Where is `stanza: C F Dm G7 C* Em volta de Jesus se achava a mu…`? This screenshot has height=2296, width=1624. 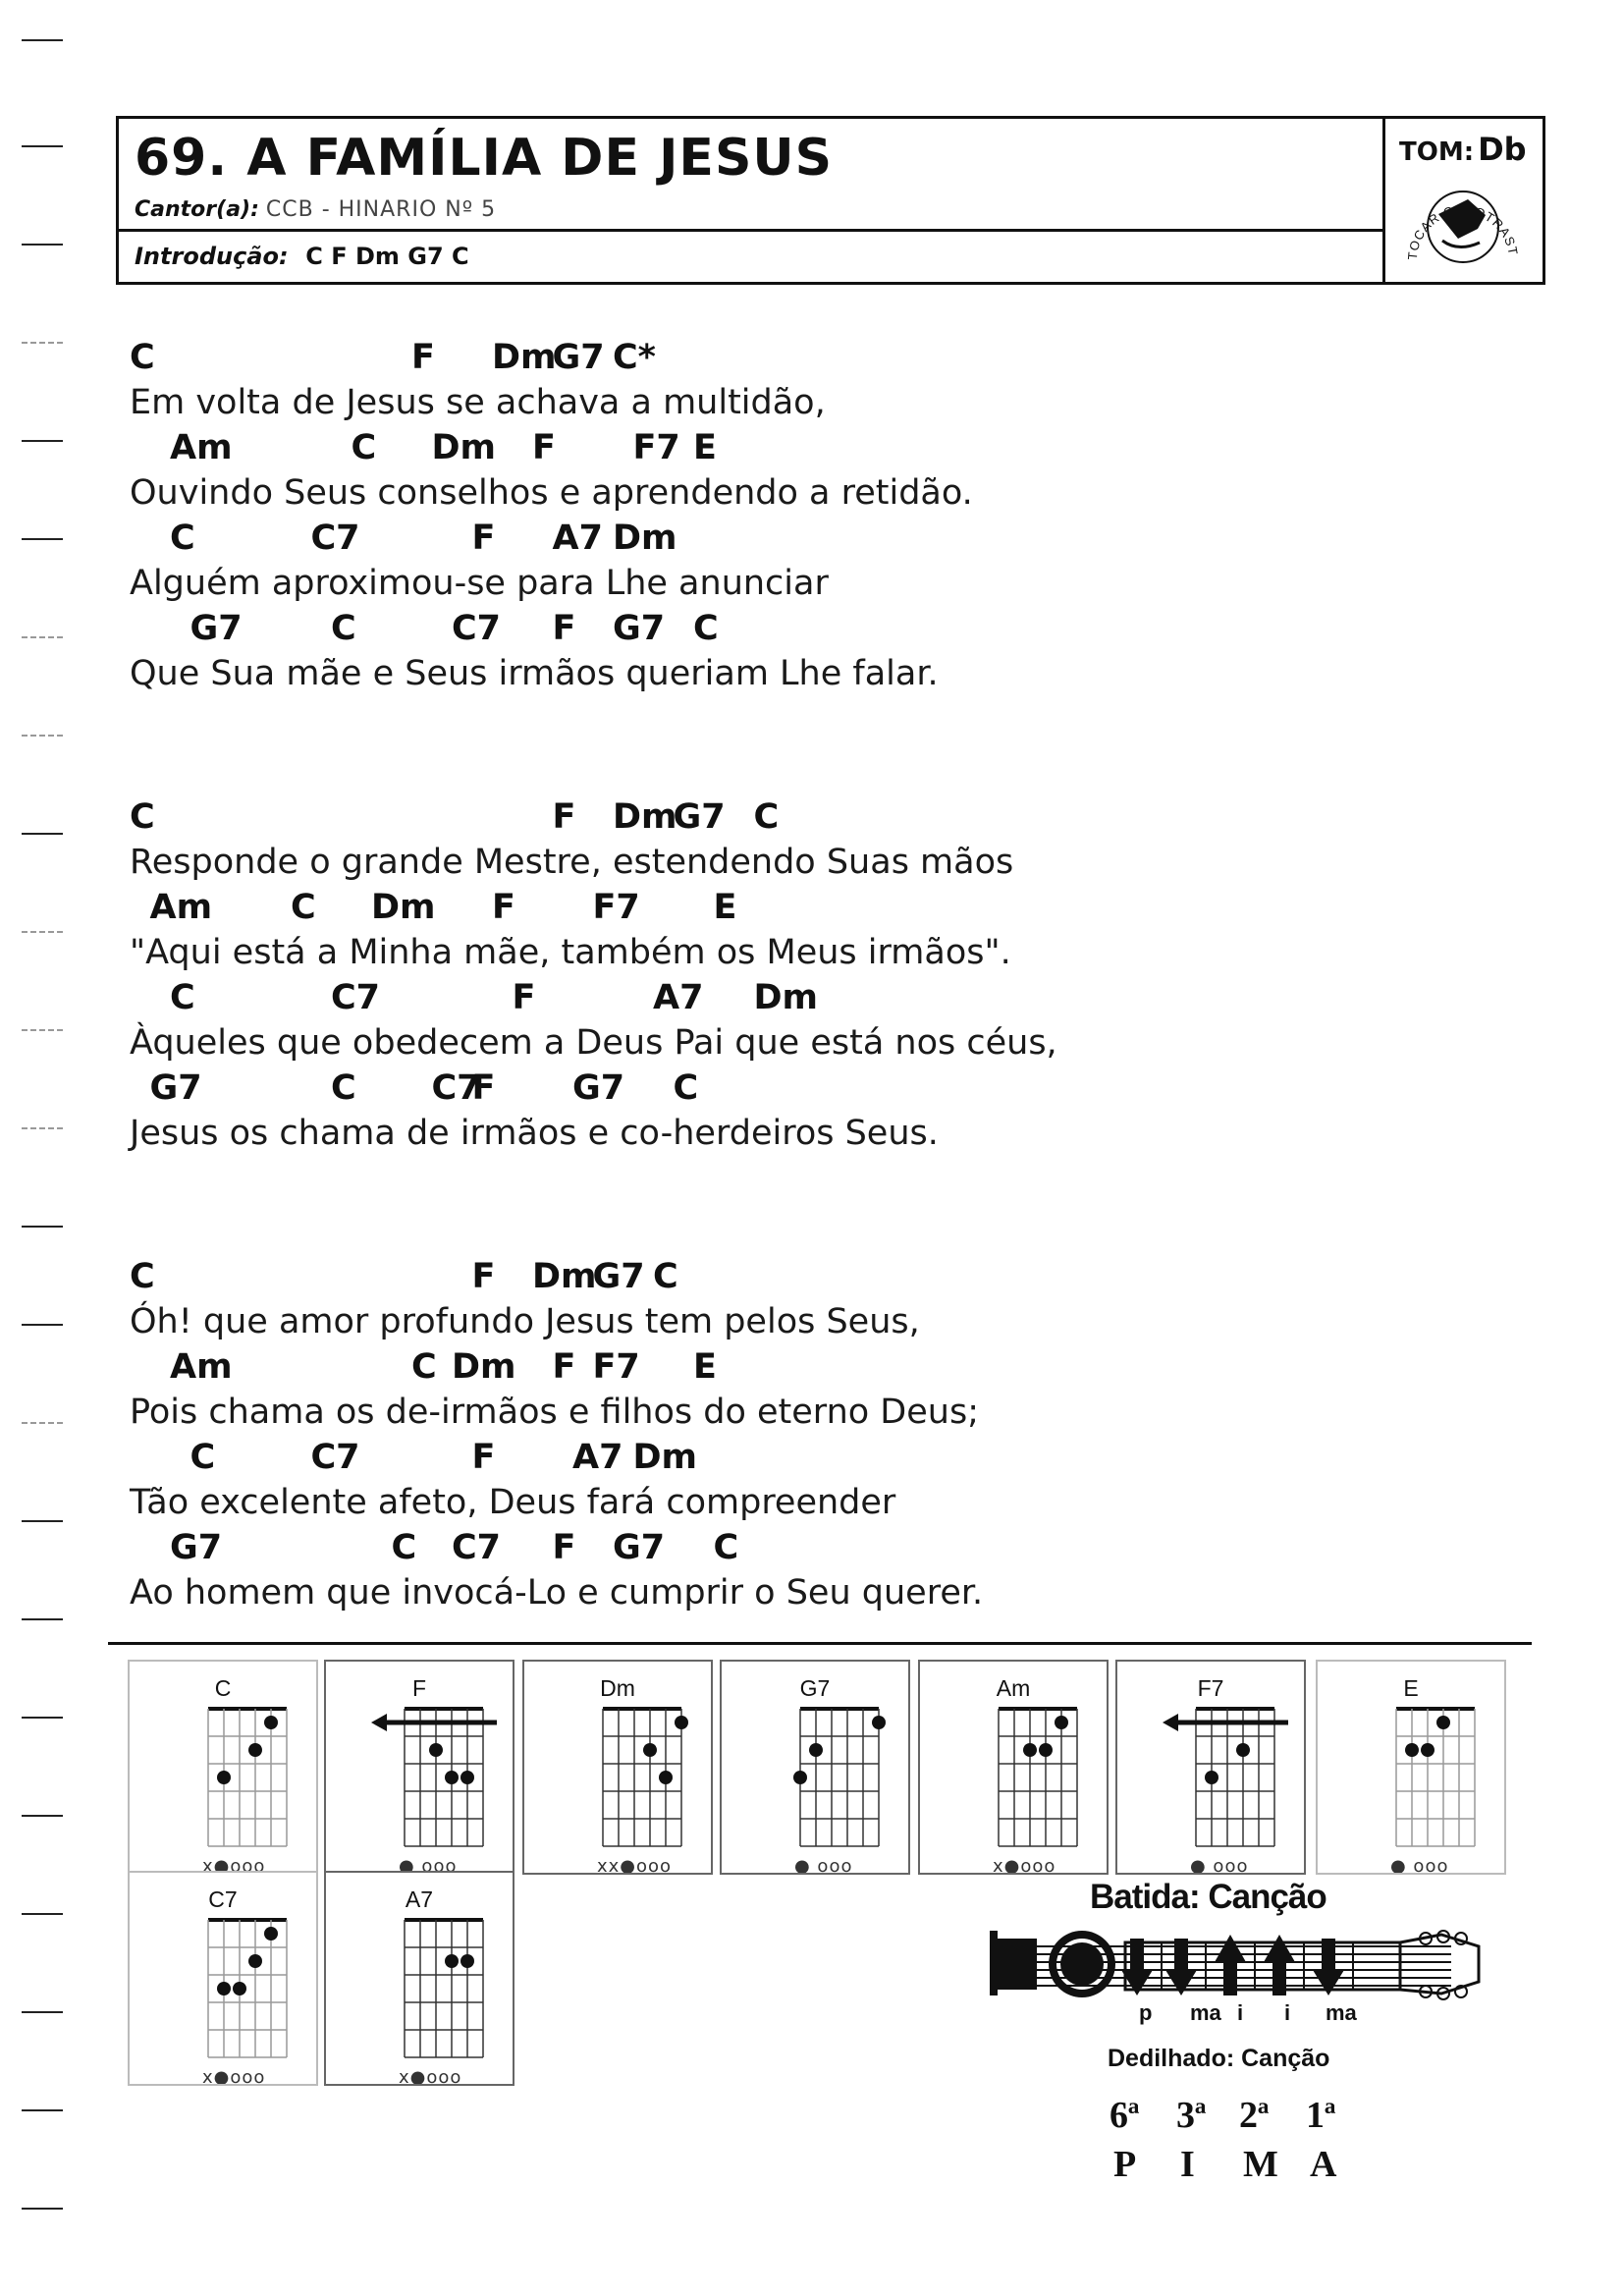
stanza: C F Dm G7 C* Em volta de Jesus se achava a mu… is located at coordinates (768, 518).